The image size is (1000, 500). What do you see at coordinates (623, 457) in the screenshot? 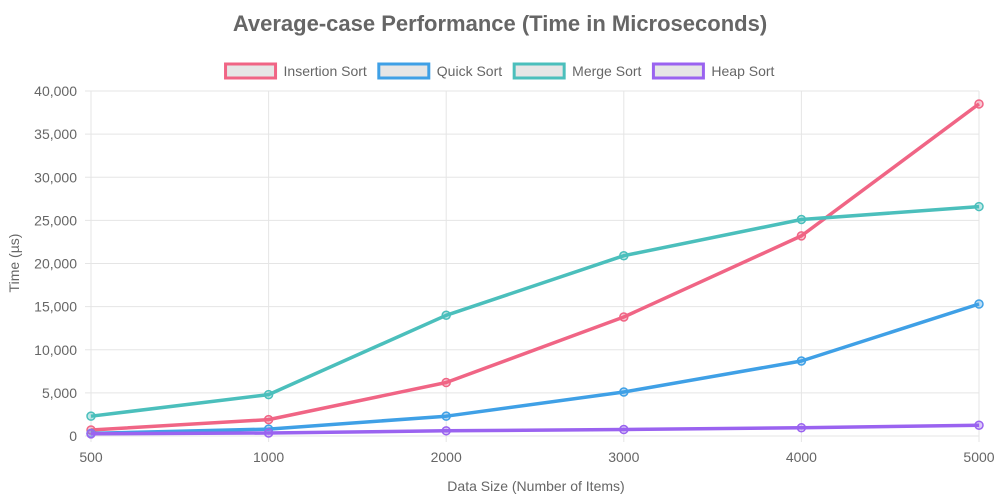
I see `x-tick-label: 3000` at bounding box center [623, 457].